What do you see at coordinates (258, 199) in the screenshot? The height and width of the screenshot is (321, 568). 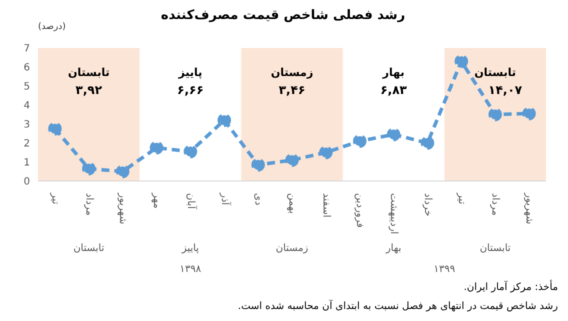 I see `x-tick-label: دی` at bounding box center [258, 199].